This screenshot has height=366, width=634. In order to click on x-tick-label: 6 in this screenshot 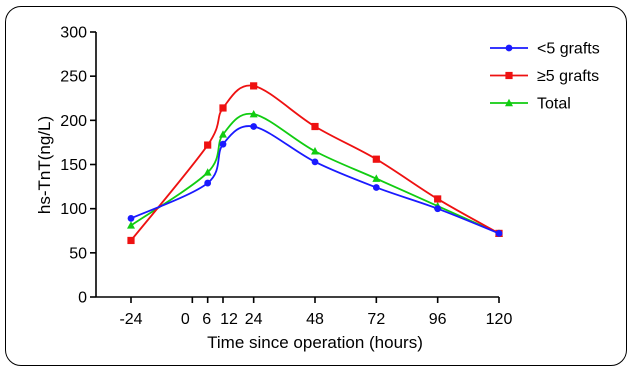, I will do `click(206, 319)`.